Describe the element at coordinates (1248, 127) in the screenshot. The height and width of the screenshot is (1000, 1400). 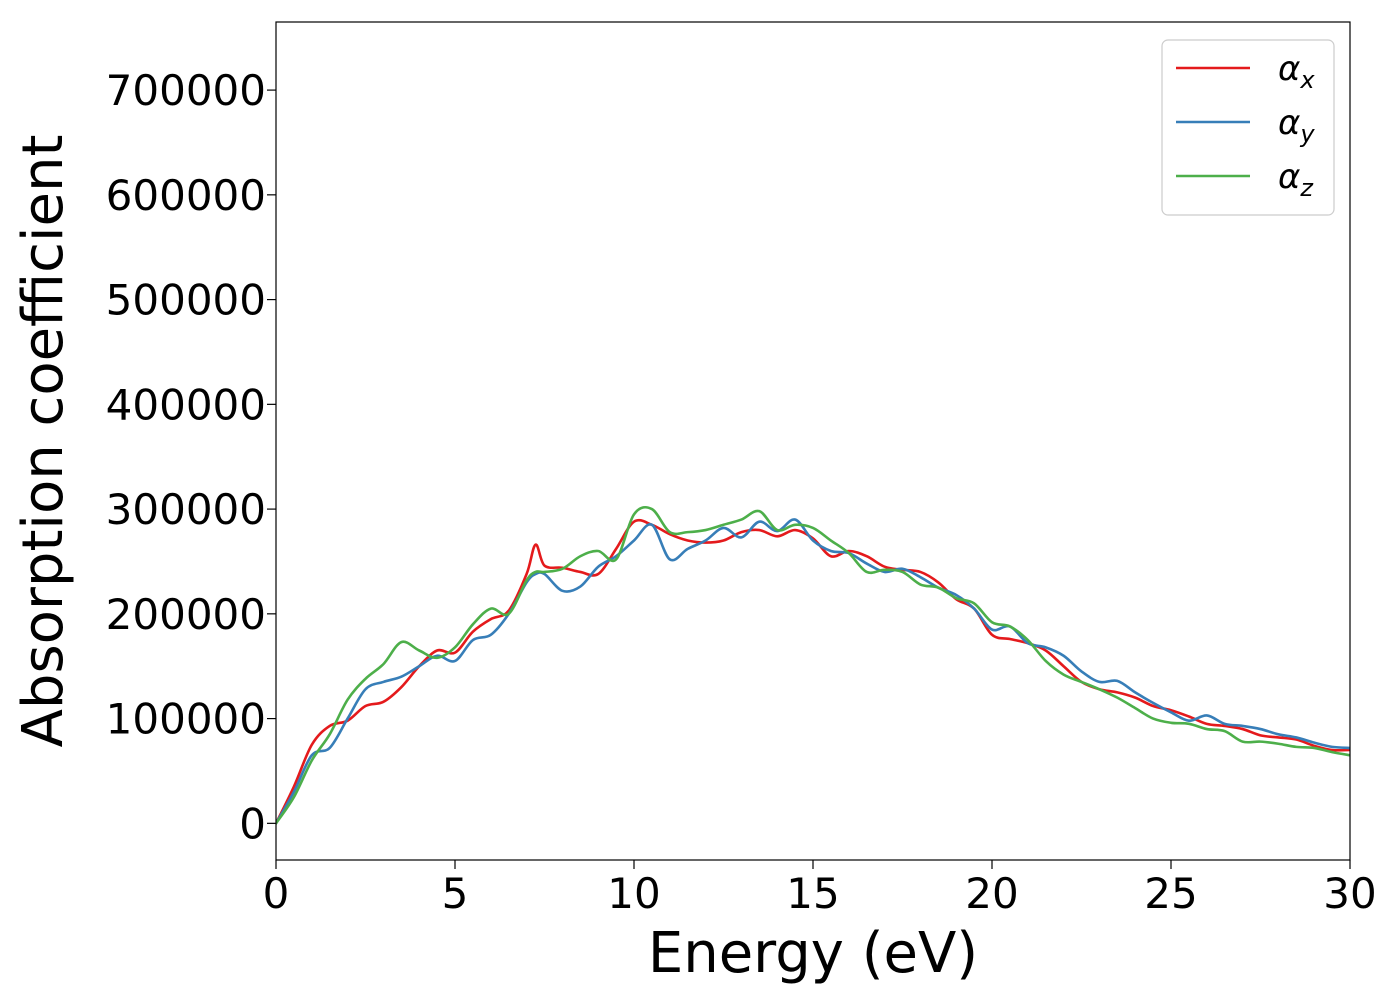
I see `legend-box` at that location.